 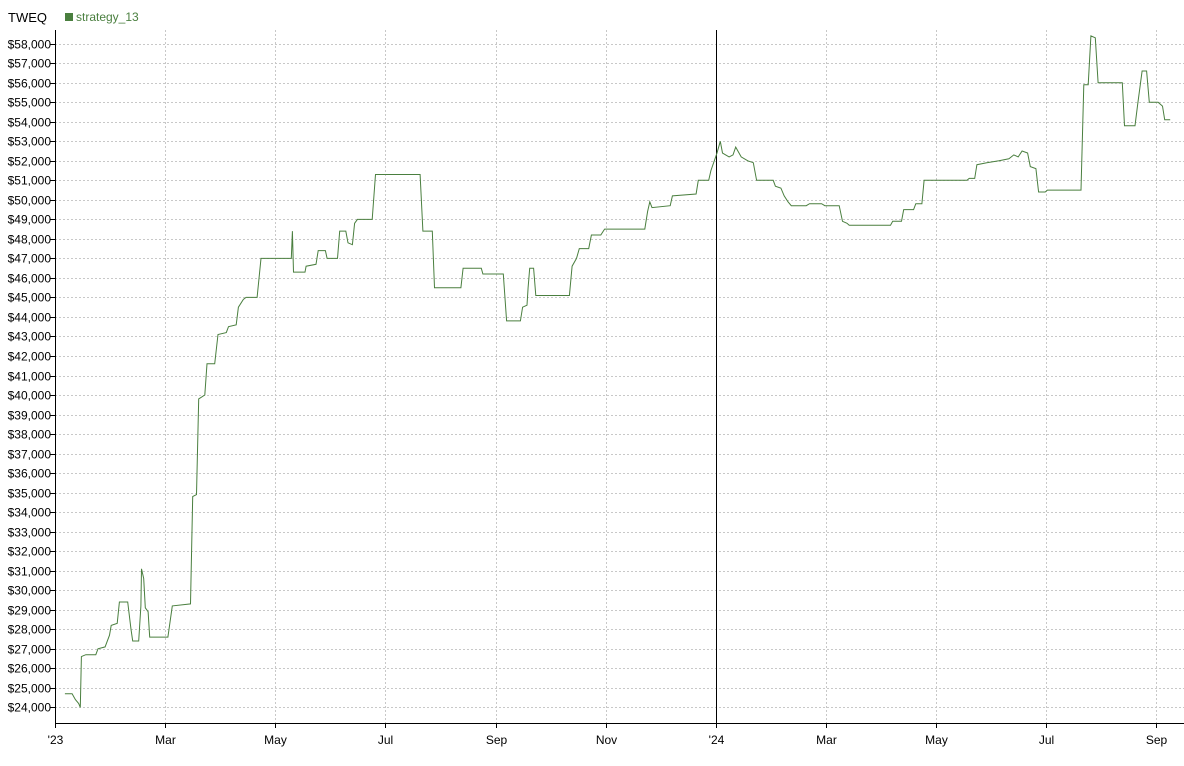 I want to click on y-tick-label: $51,000, so click(x=30, y=181).